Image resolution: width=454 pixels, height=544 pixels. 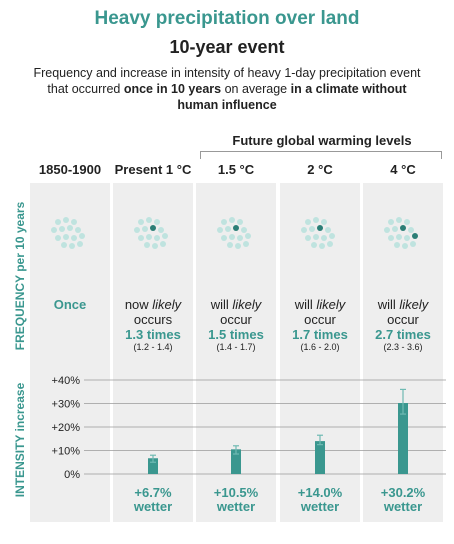 What do you see at coordinates (66, 405) in the screenshot?
I see `y-tick-label: +30%` at bounding box center [66, 405].